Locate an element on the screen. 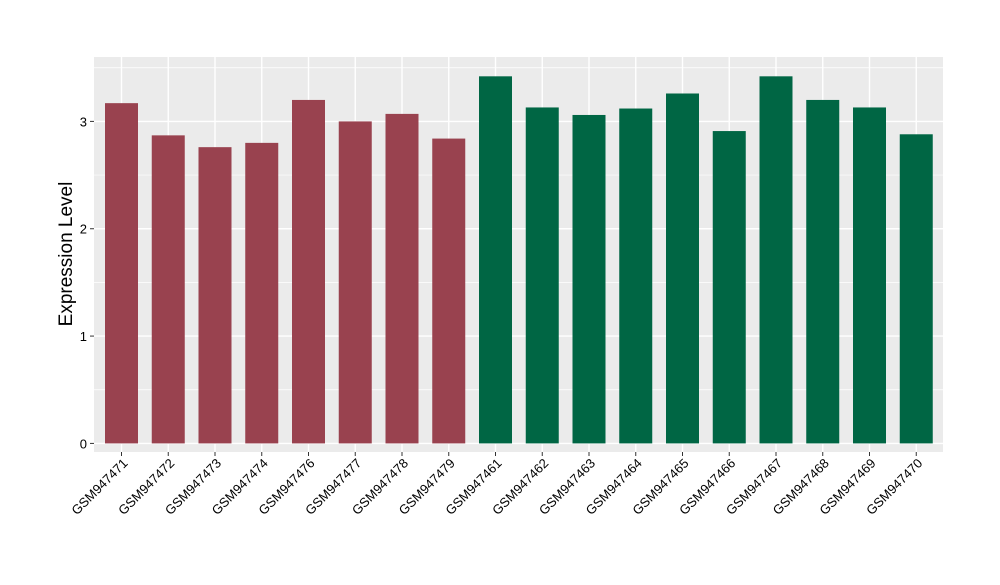 The width and height of the screenshot is (1000, 585). bar-GSM947473 is located at coordinates (215, 295).